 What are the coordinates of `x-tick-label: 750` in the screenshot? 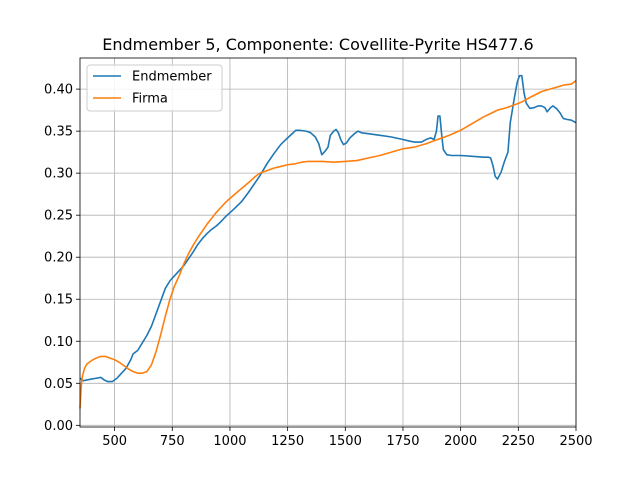 It's located at (172, 441).